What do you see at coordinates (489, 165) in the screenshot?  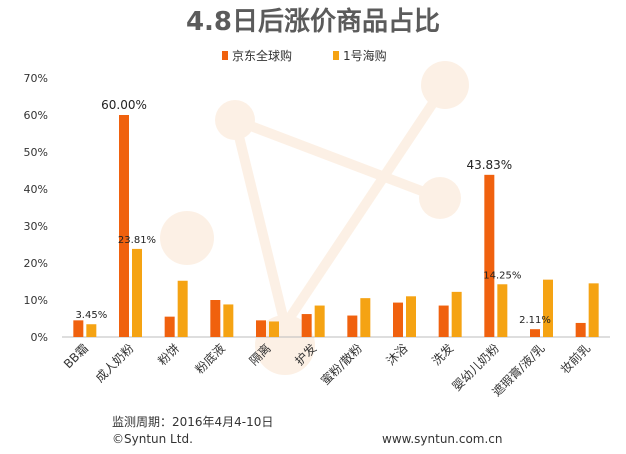 I see `data-label: 43.83%` at bounding box center [489, 165].